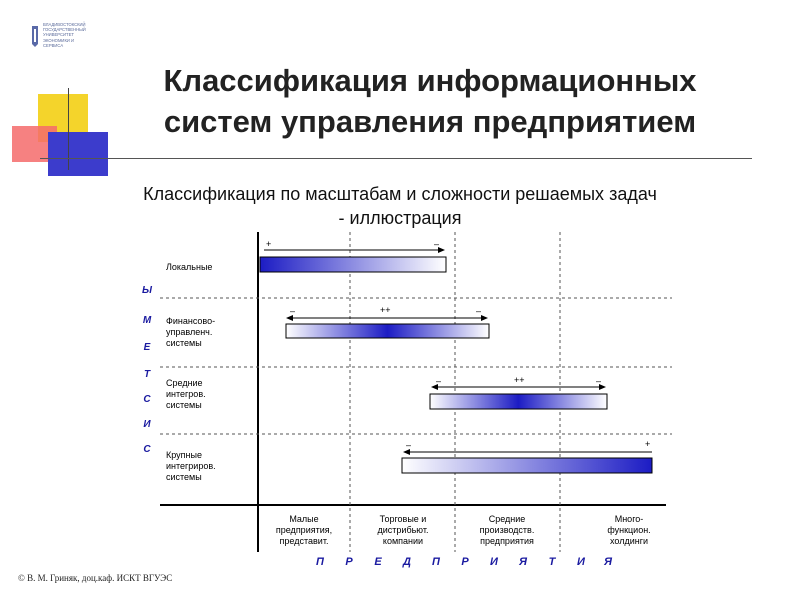 The image size is (800, 600). Describe the element at coordinates (378, 562) in the screenshot. I see `horizontal-axis-letter: Е` at that location.